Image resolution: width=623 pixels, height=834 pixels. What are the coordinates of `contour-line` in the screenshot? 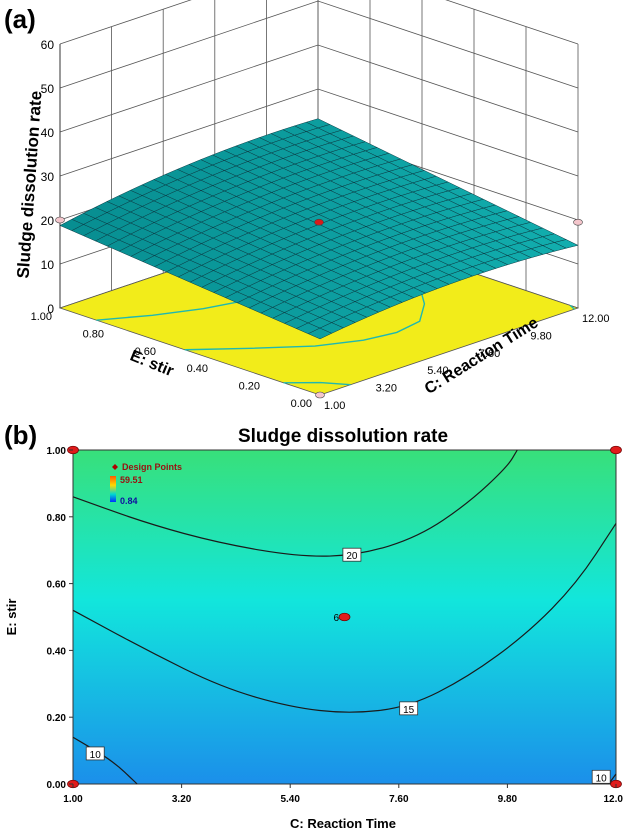 It's located at (295, 503).